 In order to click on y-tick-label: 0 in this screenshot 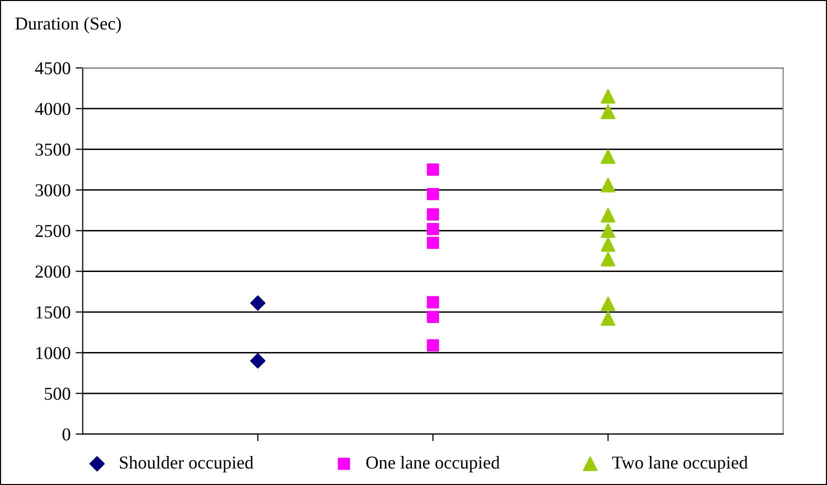, I will do `click(66, 434)`.